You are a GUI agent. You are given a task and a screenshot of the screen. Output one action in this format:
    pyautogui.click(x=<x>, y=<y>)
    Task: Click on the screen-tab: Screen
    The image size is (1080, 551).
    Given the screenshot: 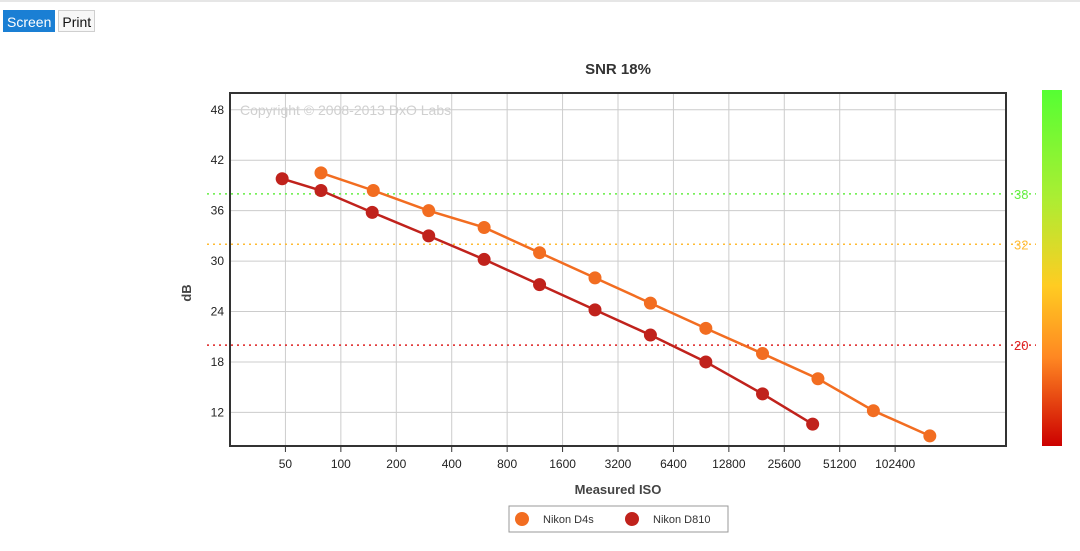 What is the action you would take?
    pyautogui.click(x=29, y=21)
    